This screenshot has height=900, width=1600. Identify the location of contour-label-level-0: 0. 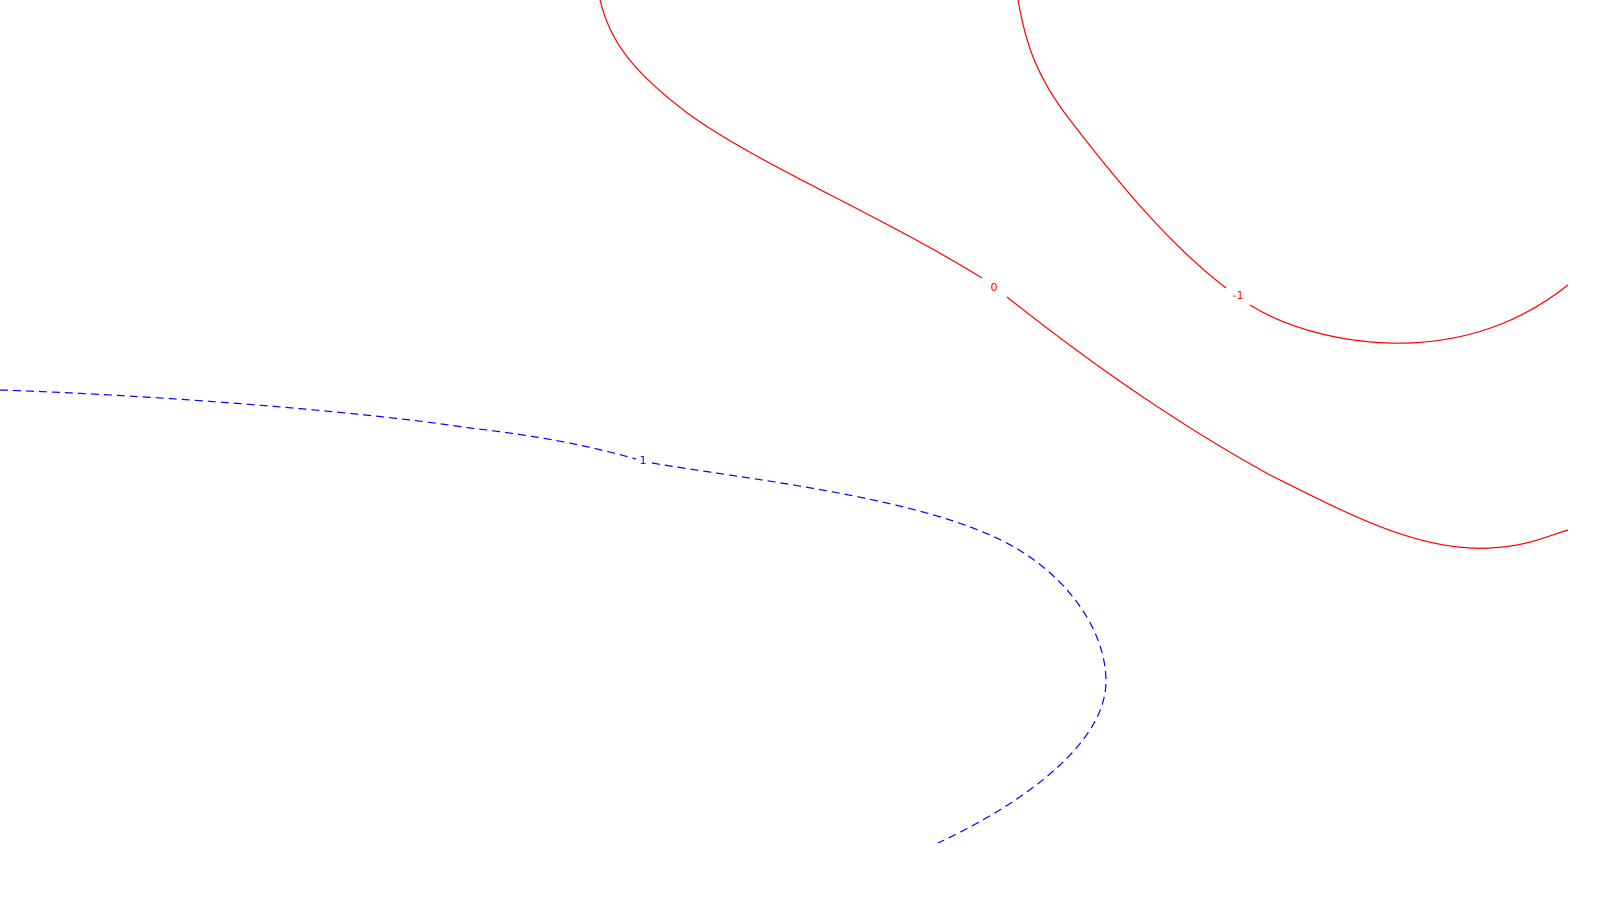
(994, 287).